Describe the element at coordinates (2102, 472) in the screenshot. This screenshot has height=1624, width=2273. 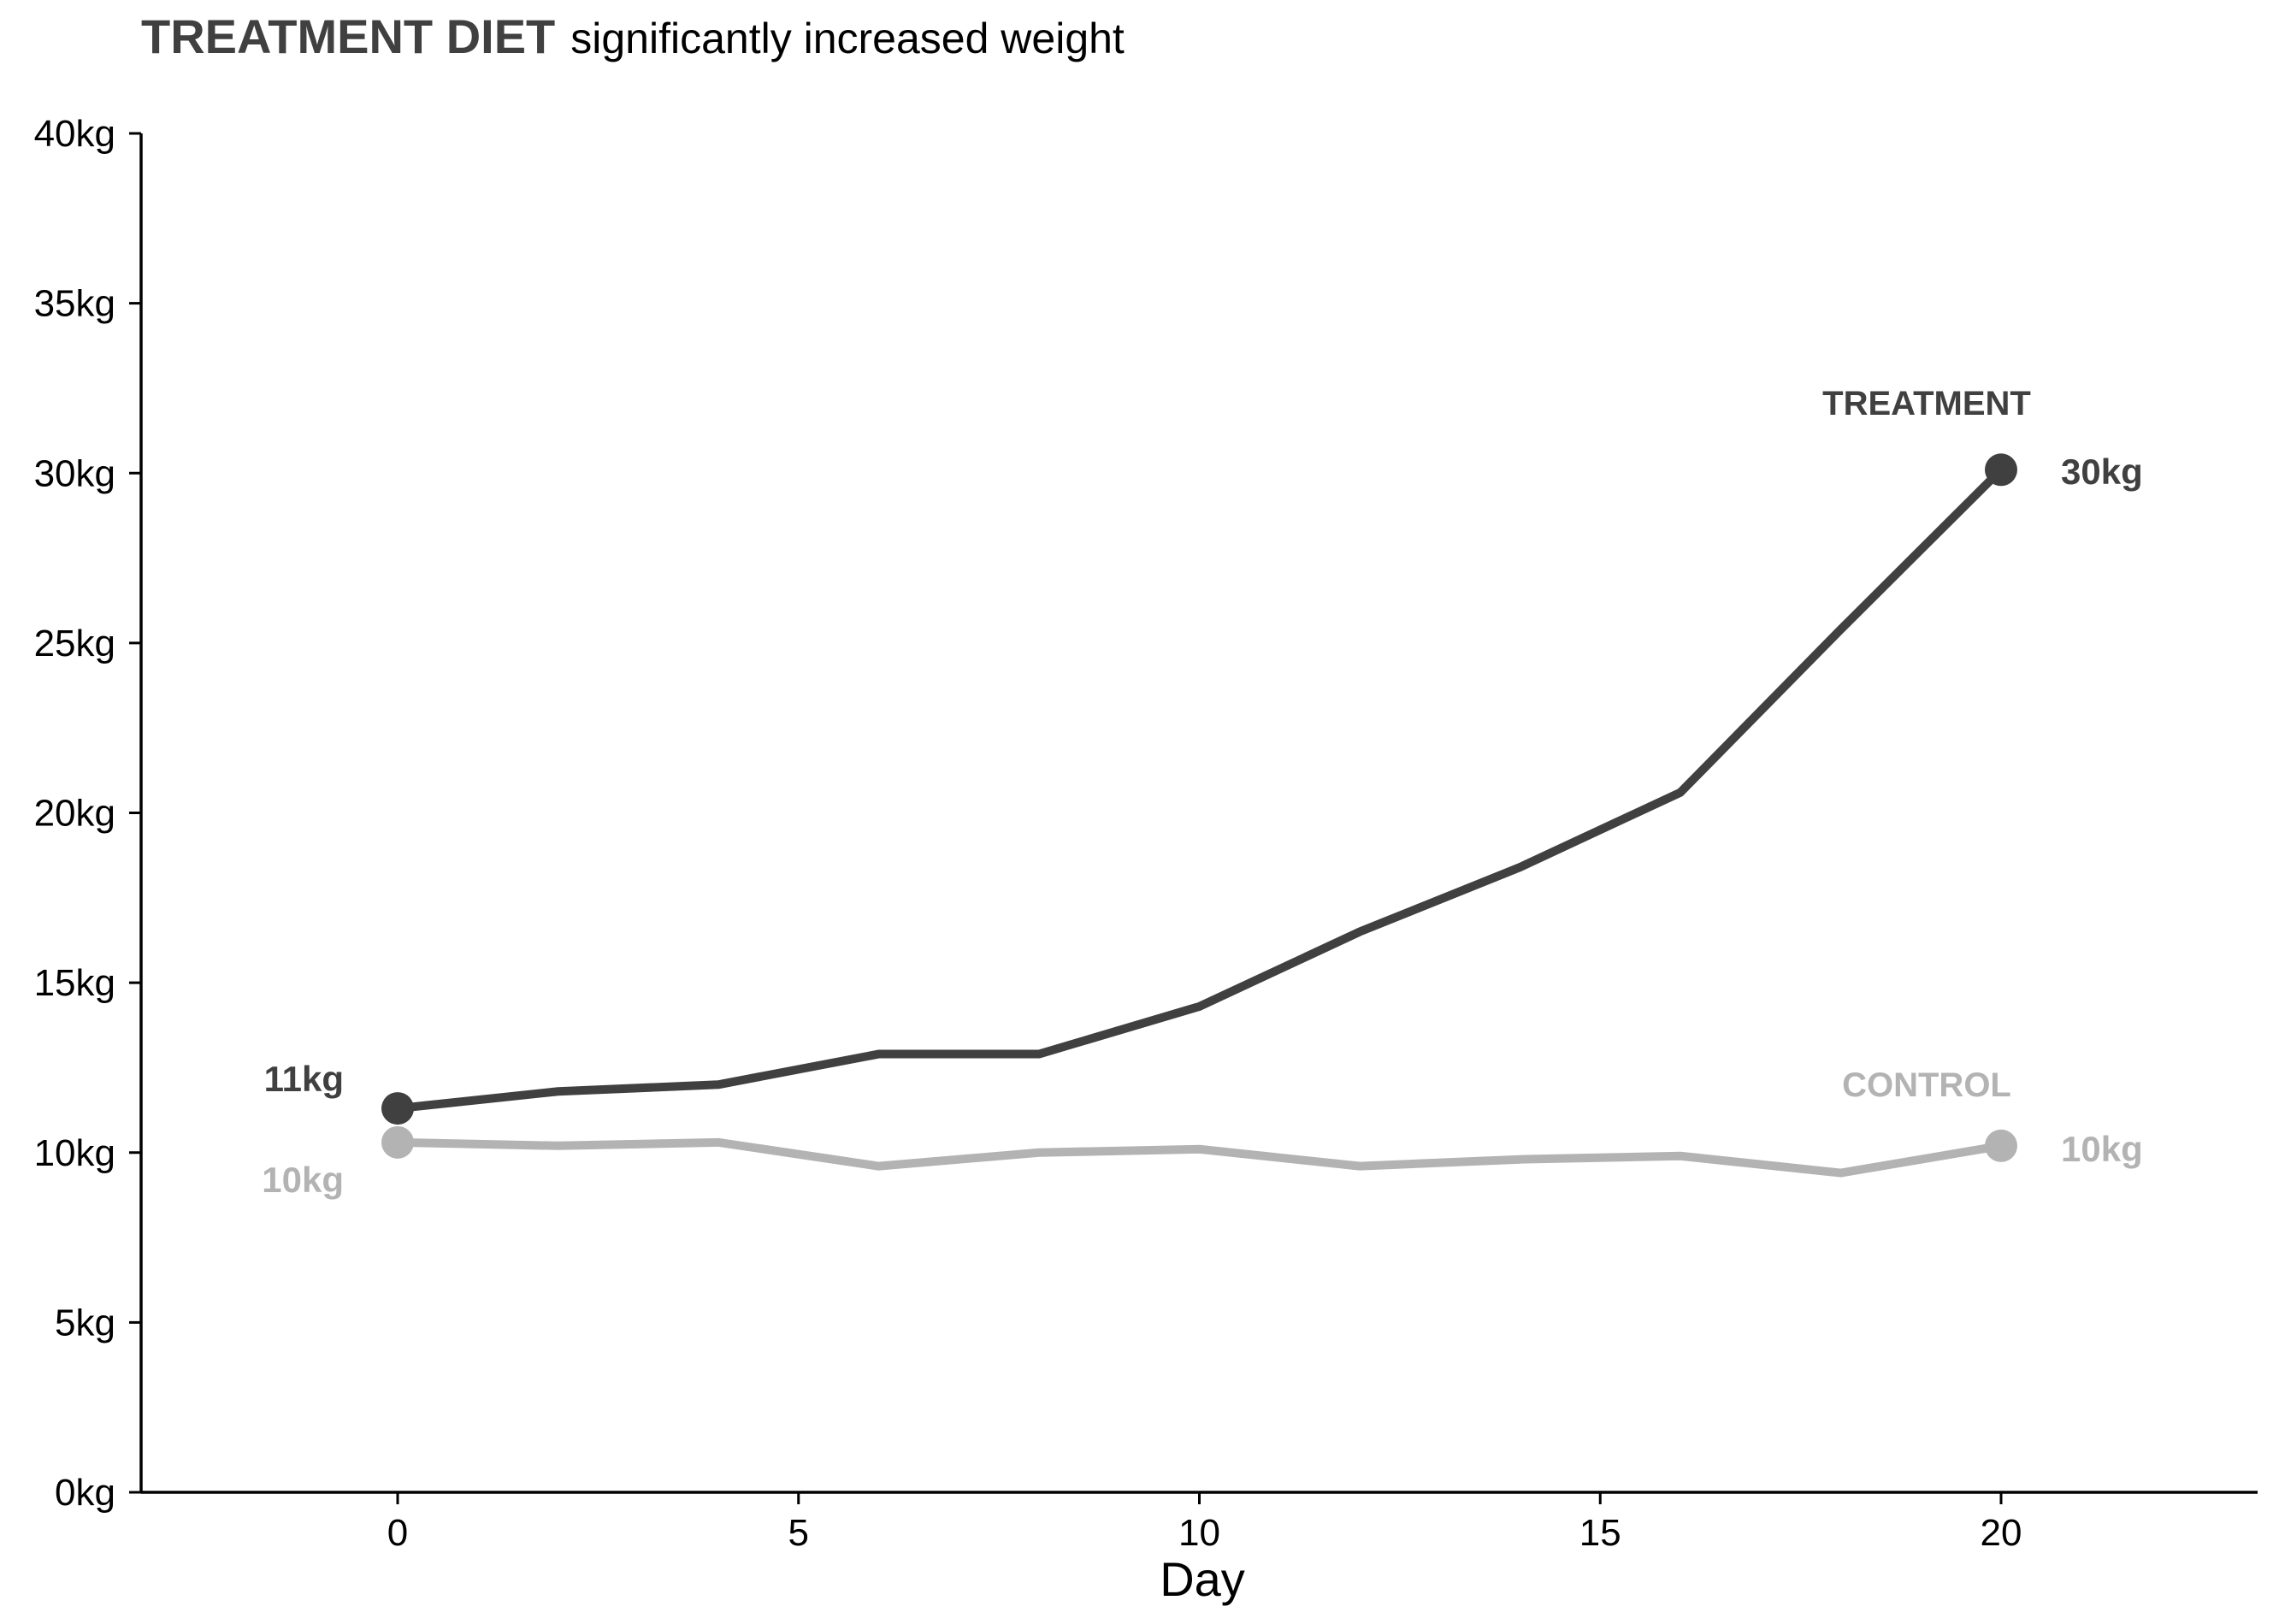
I see `treatment-end-value-label: 30kg` at that location.